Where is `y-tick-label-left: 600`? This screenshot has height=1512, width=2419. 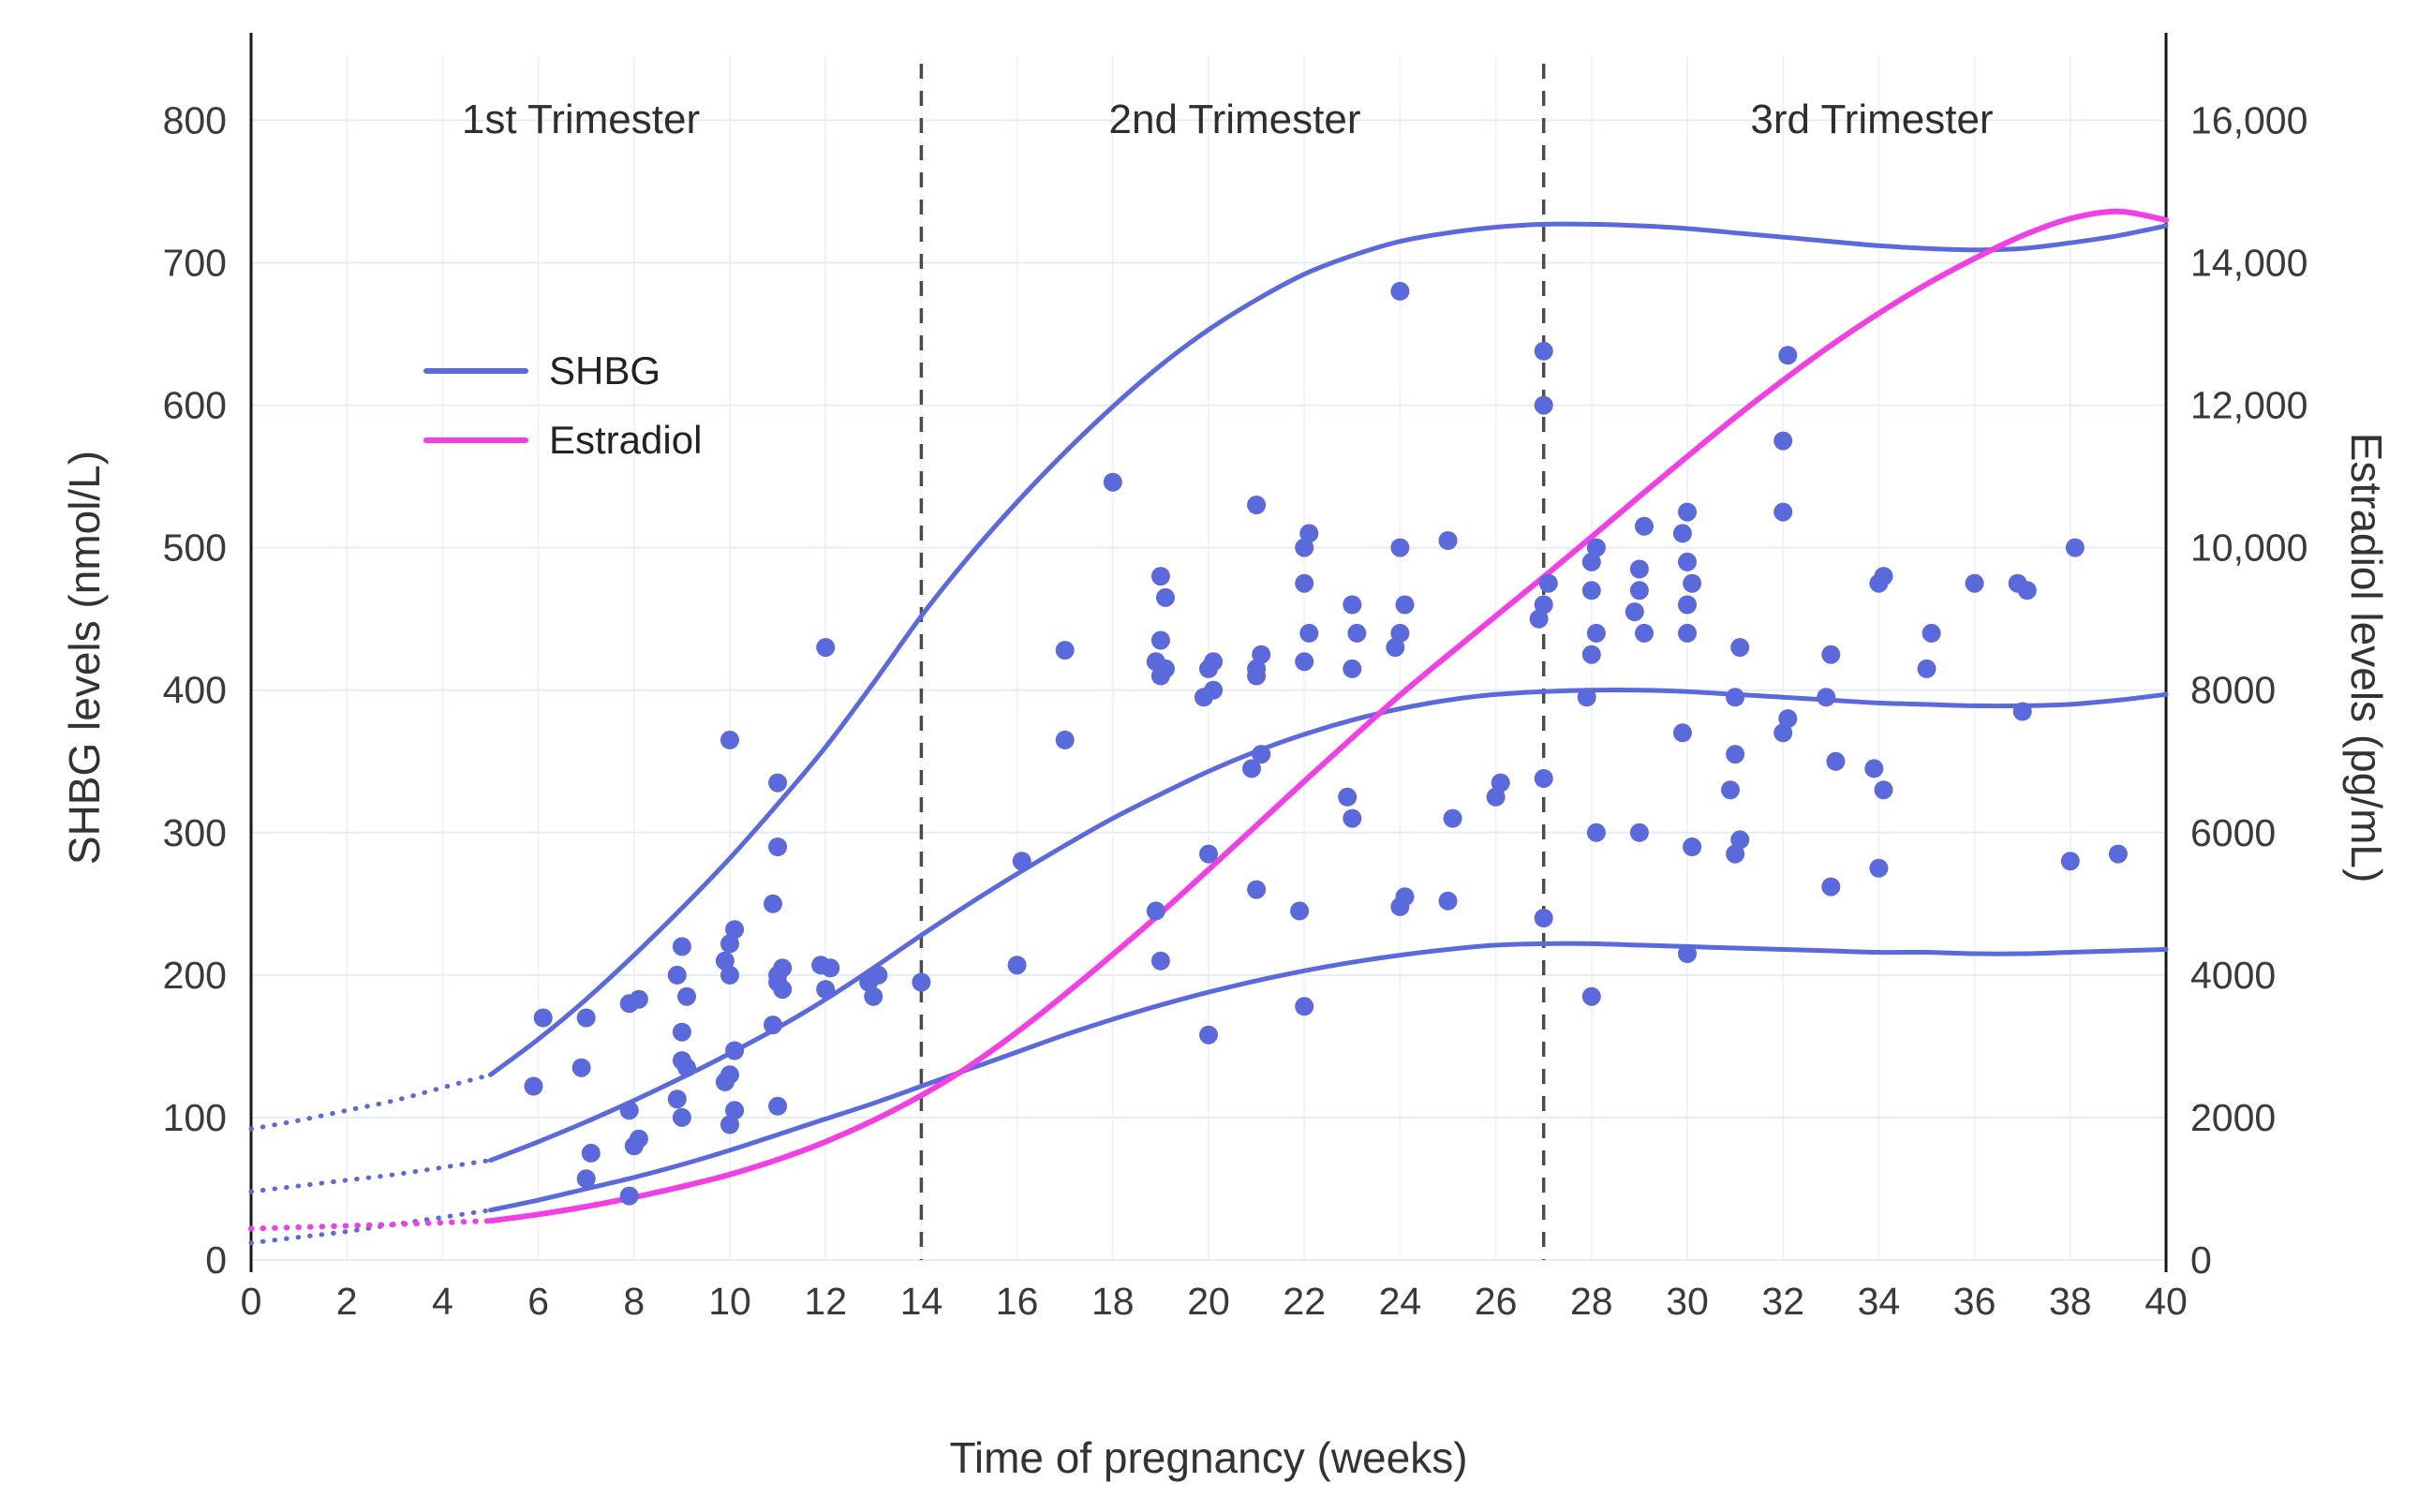
y-tick-label-left: 600 is located at coordinates (195, 405).